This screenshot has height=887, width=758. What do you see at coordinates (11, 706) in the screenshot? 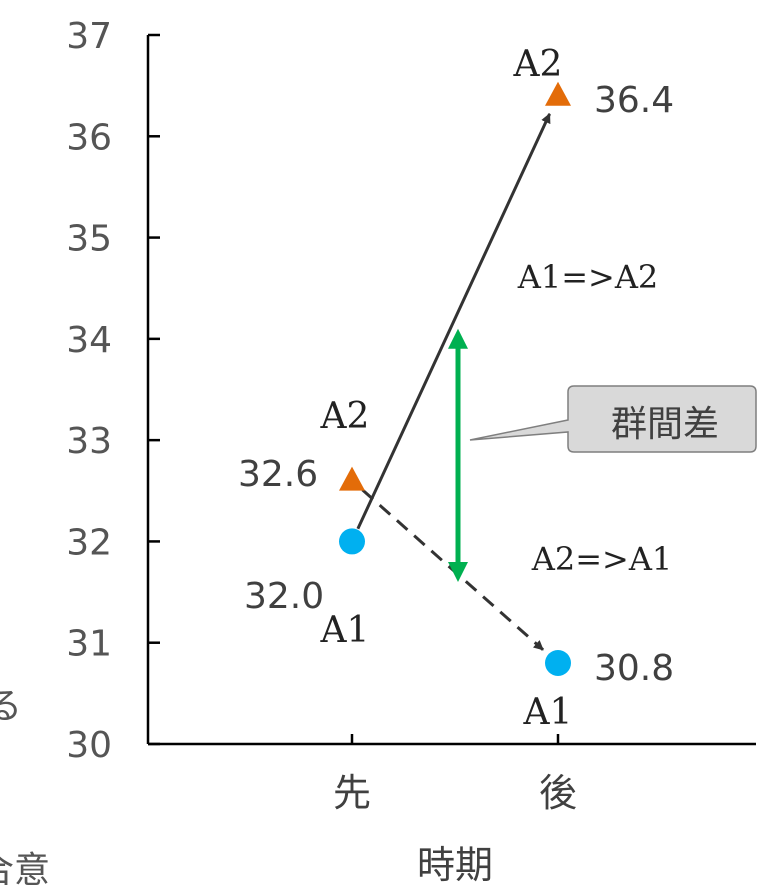
I see `left-fragment-1: る` at bounding box center [11, 706].